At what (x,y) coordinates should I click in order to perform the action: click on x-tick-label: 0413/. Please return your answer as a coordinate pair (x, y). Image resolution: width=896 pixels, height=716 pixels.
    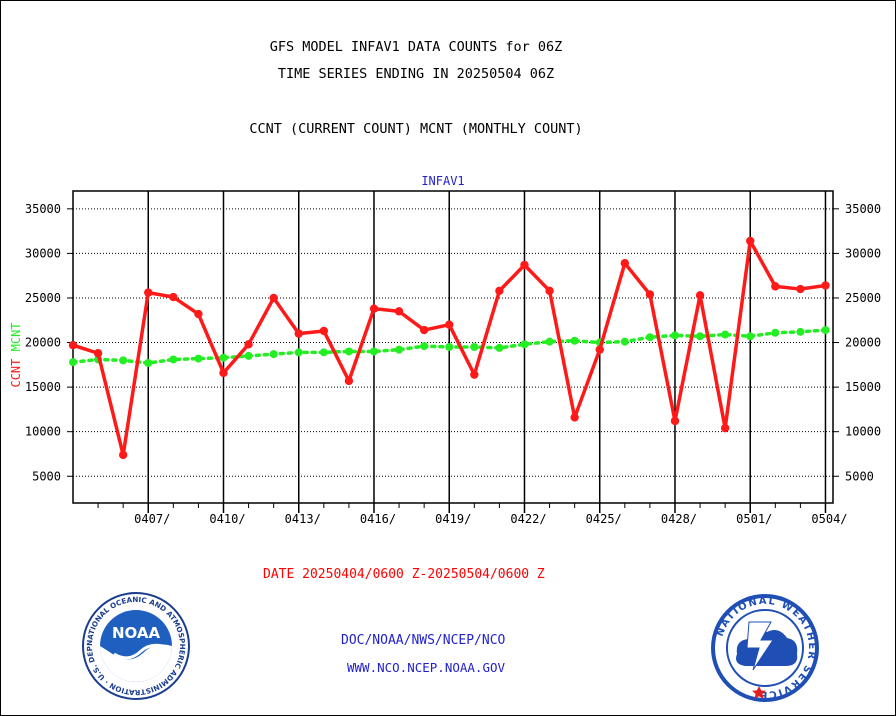
    Looking at the image, I should click on (303, 519).